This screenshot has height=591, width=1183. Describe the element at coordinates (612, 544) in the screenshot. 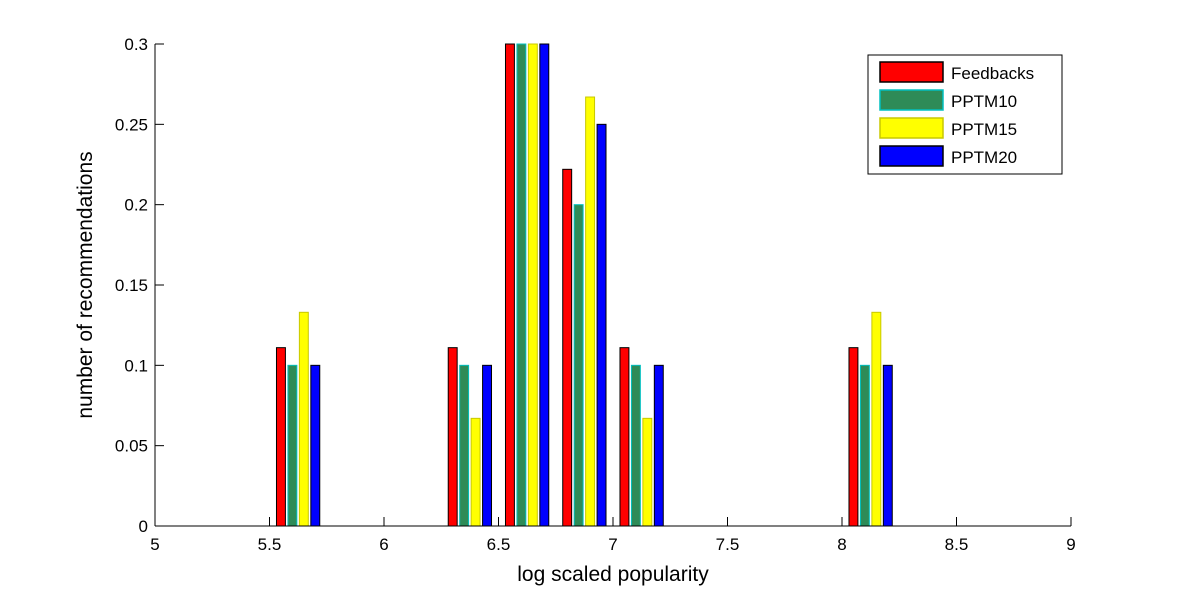

I see `x-tick-label-4: 7` at that location.